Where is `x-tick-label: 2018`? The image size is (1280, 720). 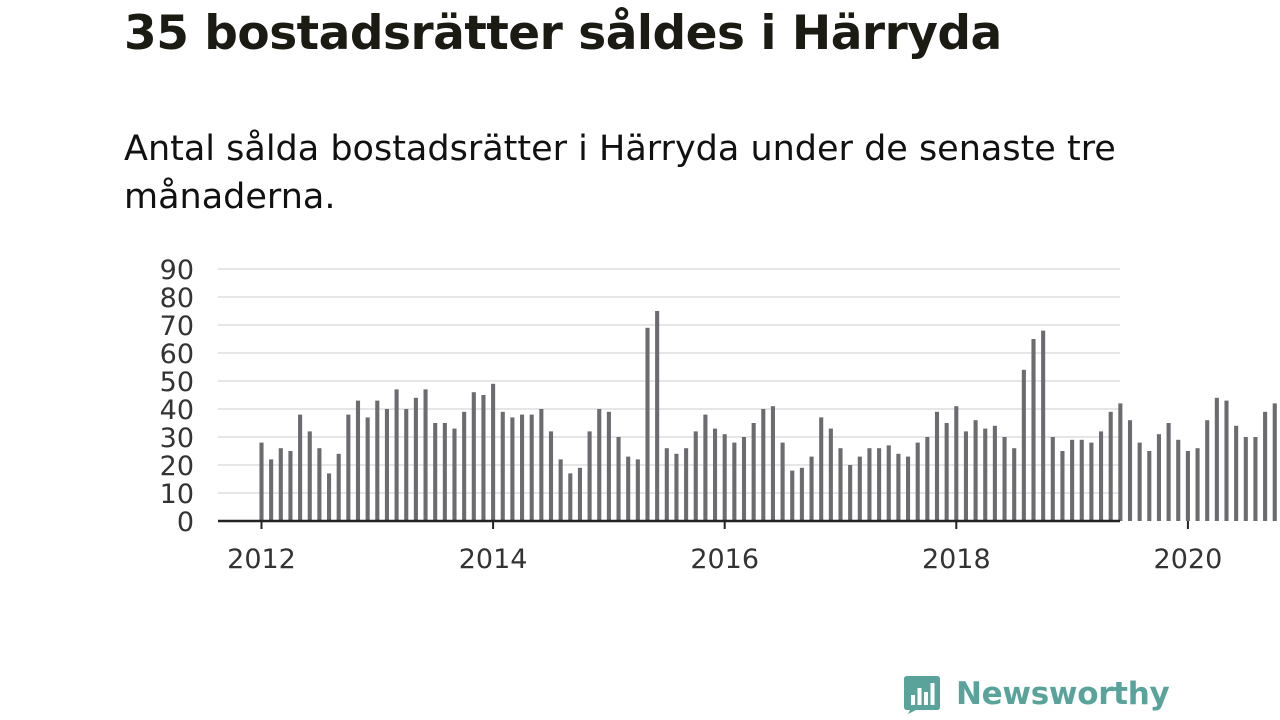 x-tick-label: 2018 is located at coordinates (956, 559).